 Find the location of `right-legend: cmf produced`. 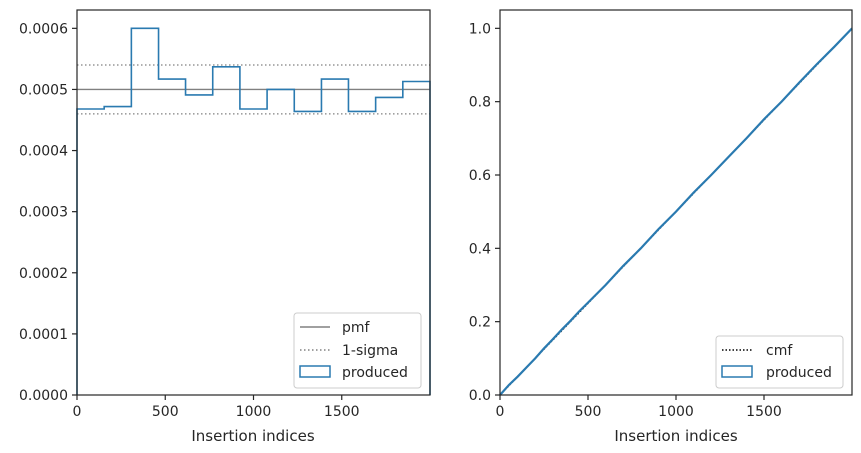

right-legend: cmf produced is located at coordinates (779, 362).